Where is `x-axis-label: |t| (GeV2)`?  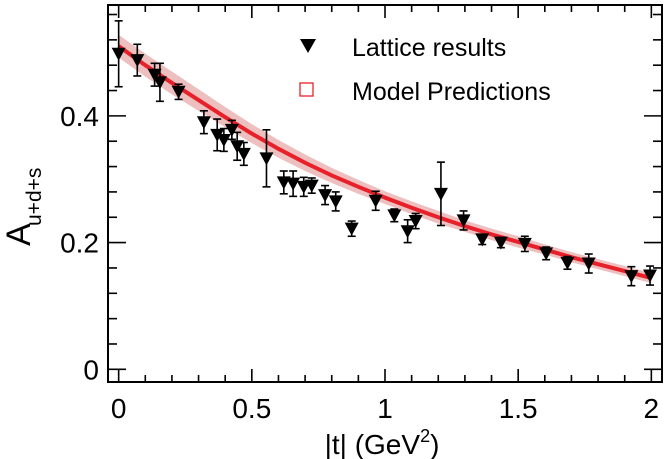
x-axis-label: |t| (GeV2) is located at coordinates (382, 442).